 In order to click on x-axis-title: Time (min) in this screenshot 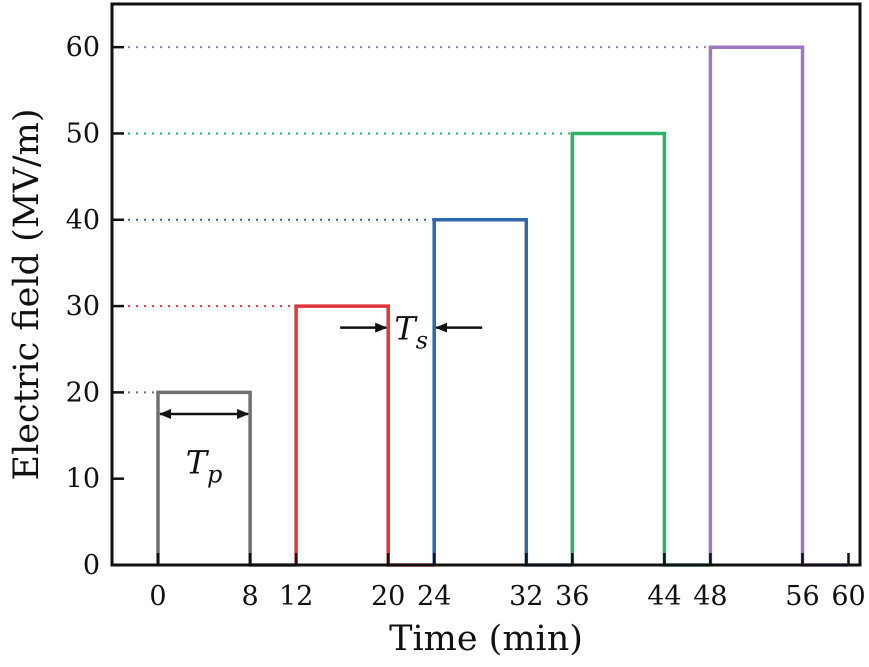, I will do `click(486, 639)`.